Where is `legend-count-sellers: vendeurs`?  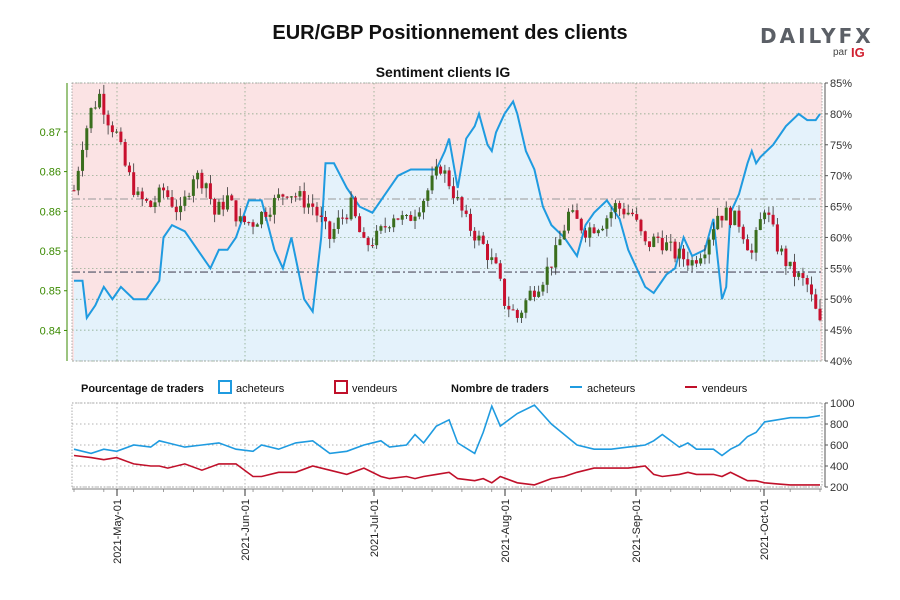
legend-count-sellers: vendeurs is located at coordinates (725, 389).